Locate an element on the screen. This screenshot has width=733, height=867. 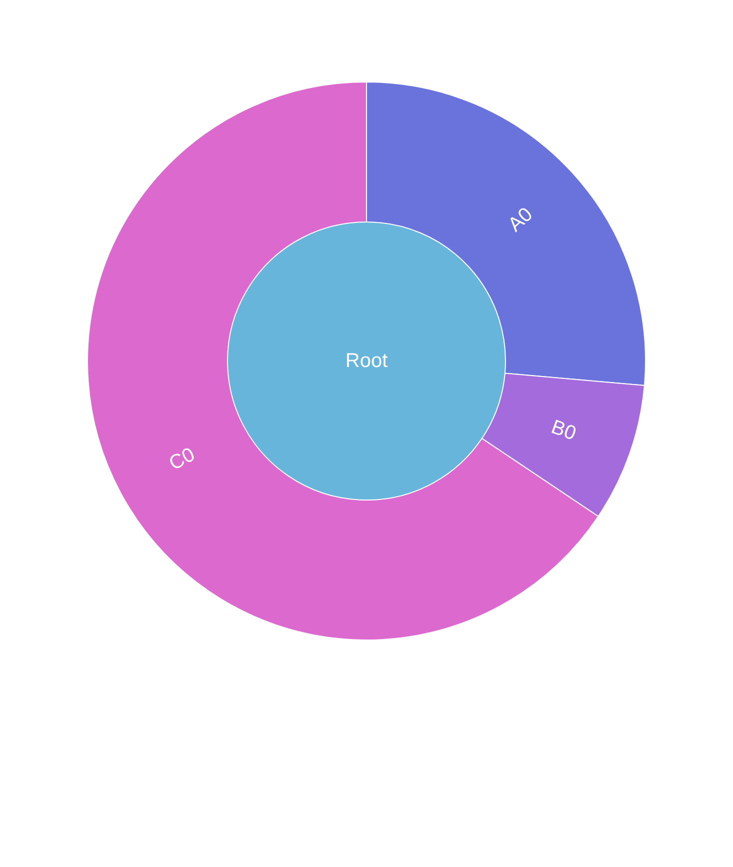
slice-label: Root is located at coordinates (366, 361).